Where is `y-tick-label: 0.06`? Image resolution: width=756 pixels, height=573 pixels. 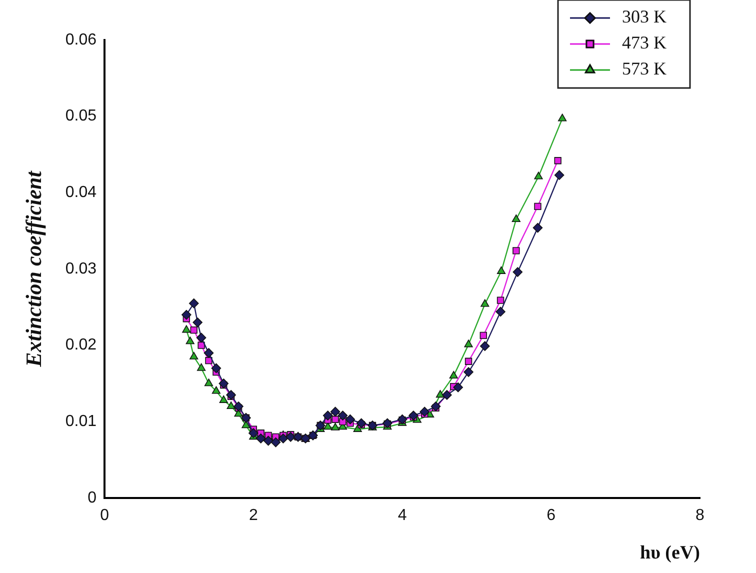
y-tick-label: 0.06 is located at coordinates (81, 39).